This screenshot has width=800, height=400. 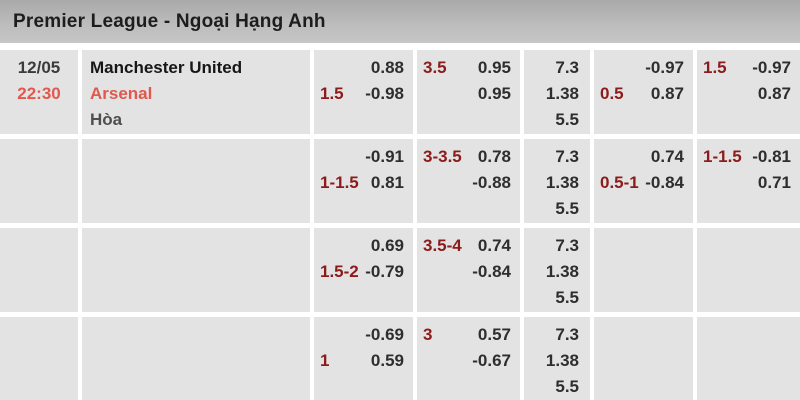 What do you see at coordinates (325, 360) in the screenshot?
I see `handicap-value: 1` at bounding box center [325, 360].